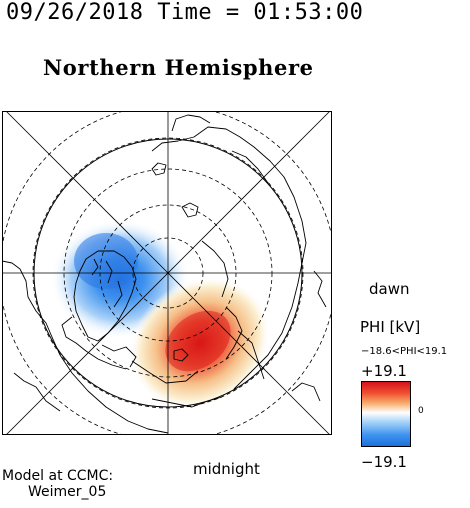 This screenshot has width=470, height=508. What do you see at coordinates (421, 411) in the screenshot?
I see `colorbar-zero-label: 0` at bounding box center [421, 411].